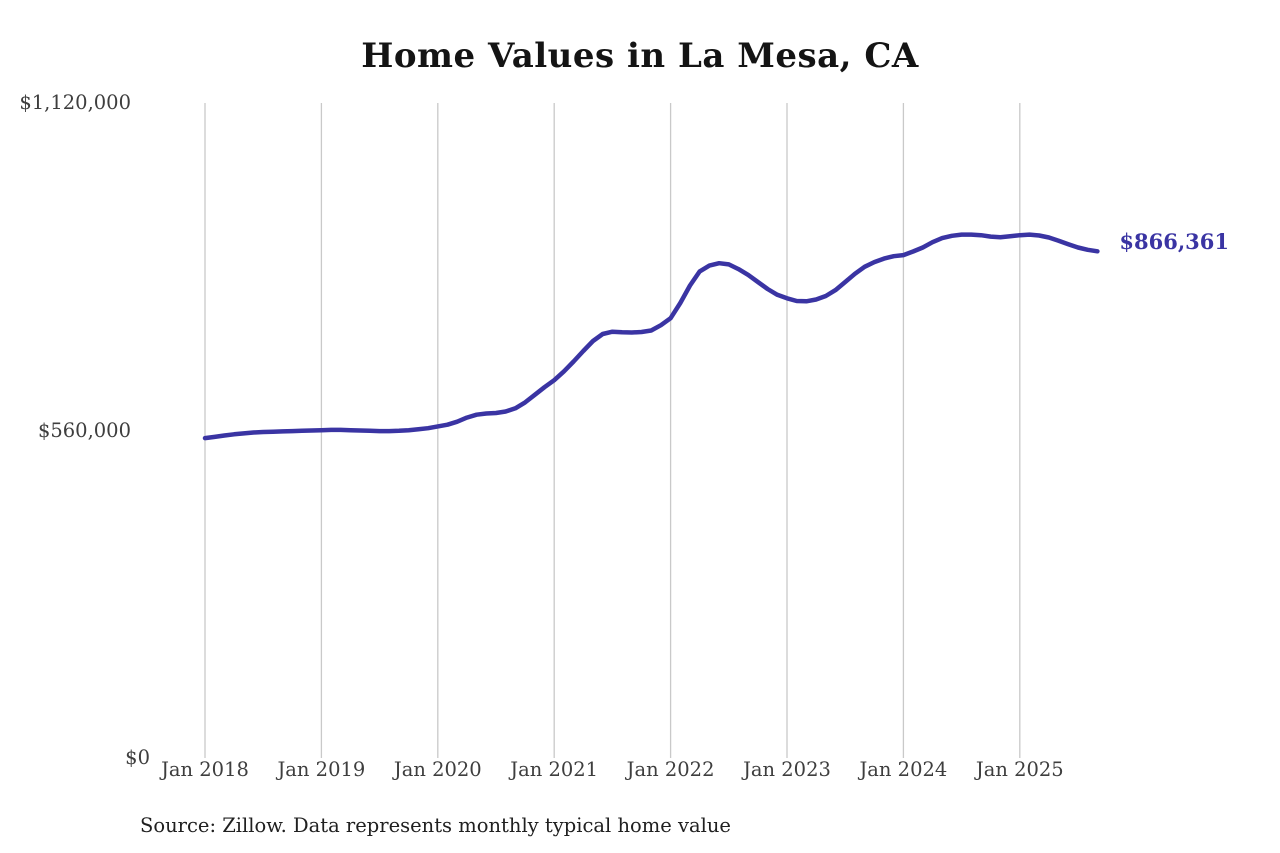  What do you see at coordinates (787, 769) in the screenshot?
I see `x-tick-label: Jan 2023` at bounding box center [787, 769].